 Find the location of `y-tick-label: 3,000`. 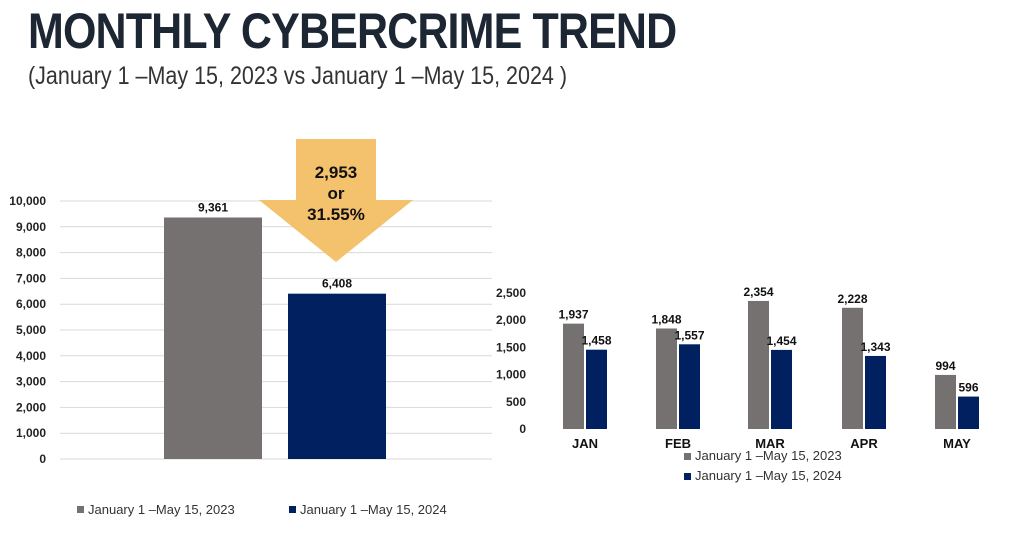

y-tick-label: 3,000 is located at coordinates (31, 382).